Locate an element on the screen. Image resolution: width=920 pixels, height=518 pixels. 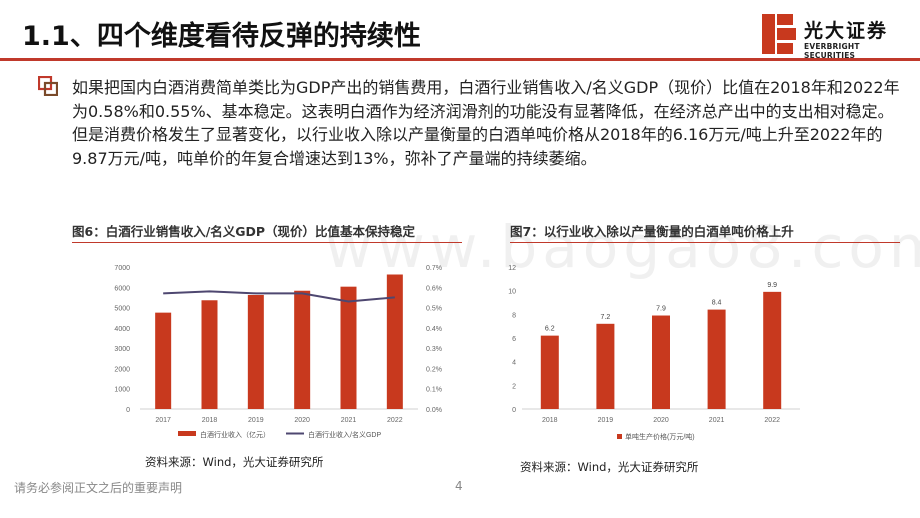
everbright-logo-icon is located at coordinates (779, 34).